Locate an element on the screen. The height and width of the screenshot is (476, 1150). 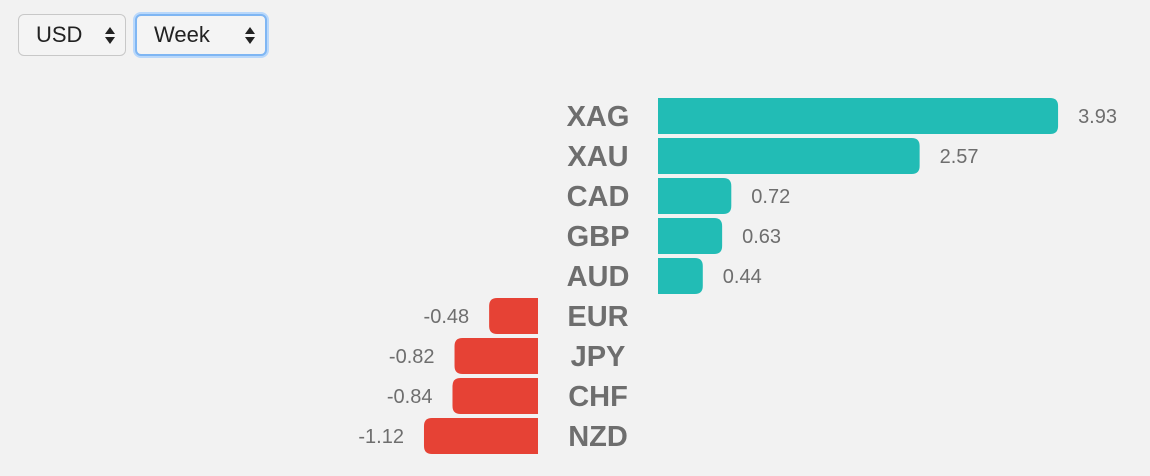
bar-row-cad: CAD 0.72 is located at coordinates (678, 196).